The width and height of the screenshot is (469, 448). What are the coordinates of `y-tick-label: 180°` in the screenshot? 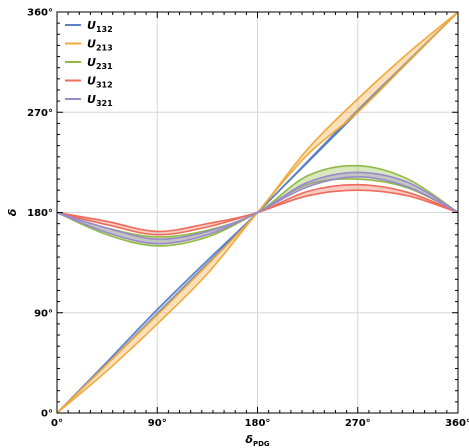 It's located at (40, 213).